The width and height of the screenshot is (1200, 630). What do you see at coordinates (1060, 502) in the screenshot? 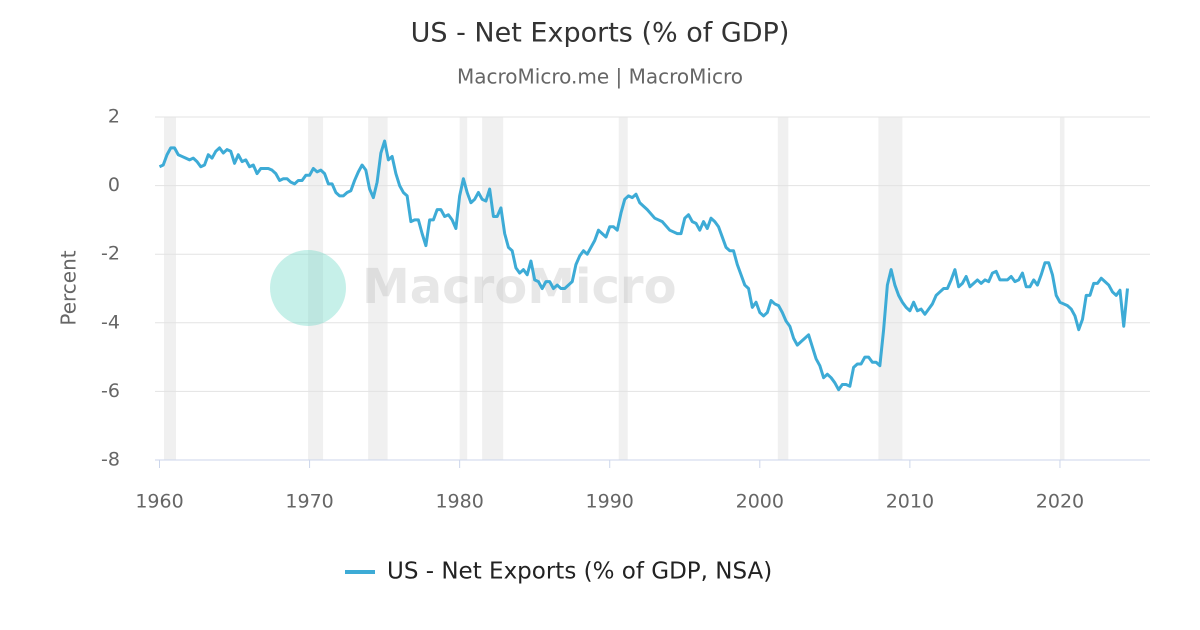
I see `x-tick-label: 2020` at bounding box center [1060, 502].